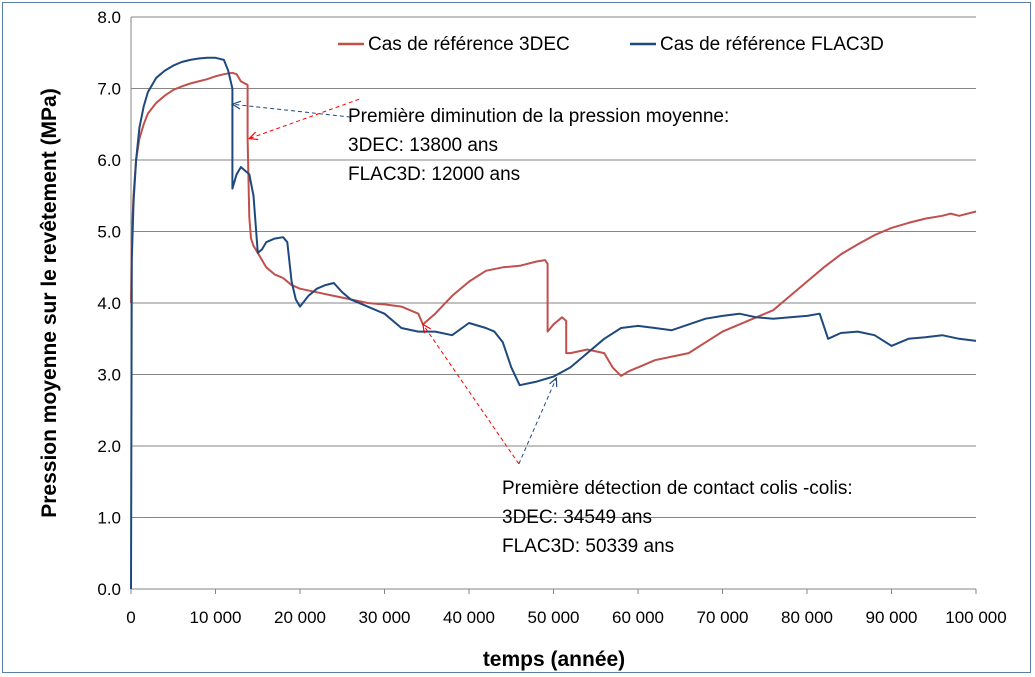 This screenshot has width=1035, height=677. What do you see at coordinates (109, 375) in the screenshot?
I see `y-tick-label: 3.0` at bounding box center [109, 375].